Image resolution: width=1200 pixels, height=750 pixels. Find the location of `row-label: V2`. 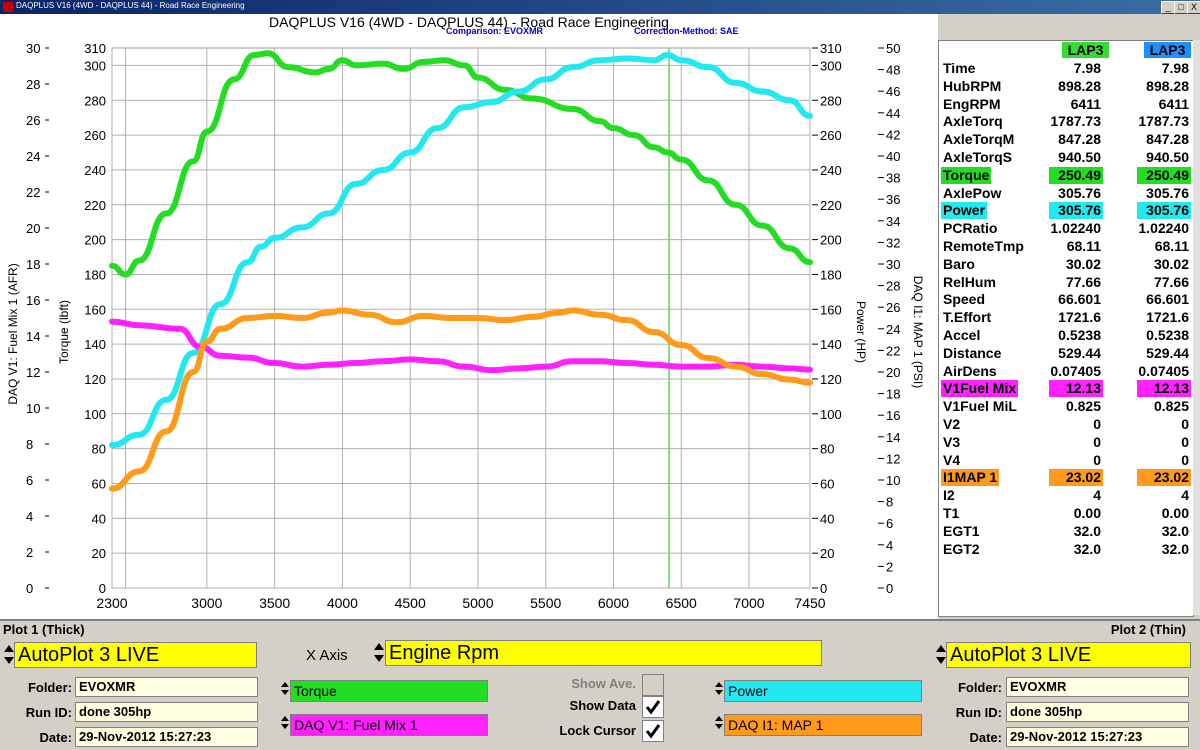

row-label: V2 is located at coordinates (952, 424).